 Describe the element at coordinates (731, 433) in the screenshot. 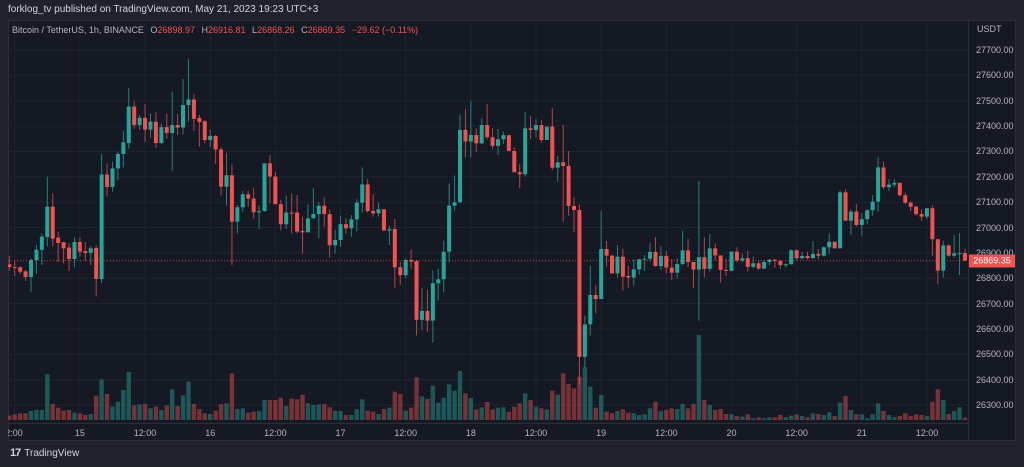

I see `time-tick-label: 20` at that location.